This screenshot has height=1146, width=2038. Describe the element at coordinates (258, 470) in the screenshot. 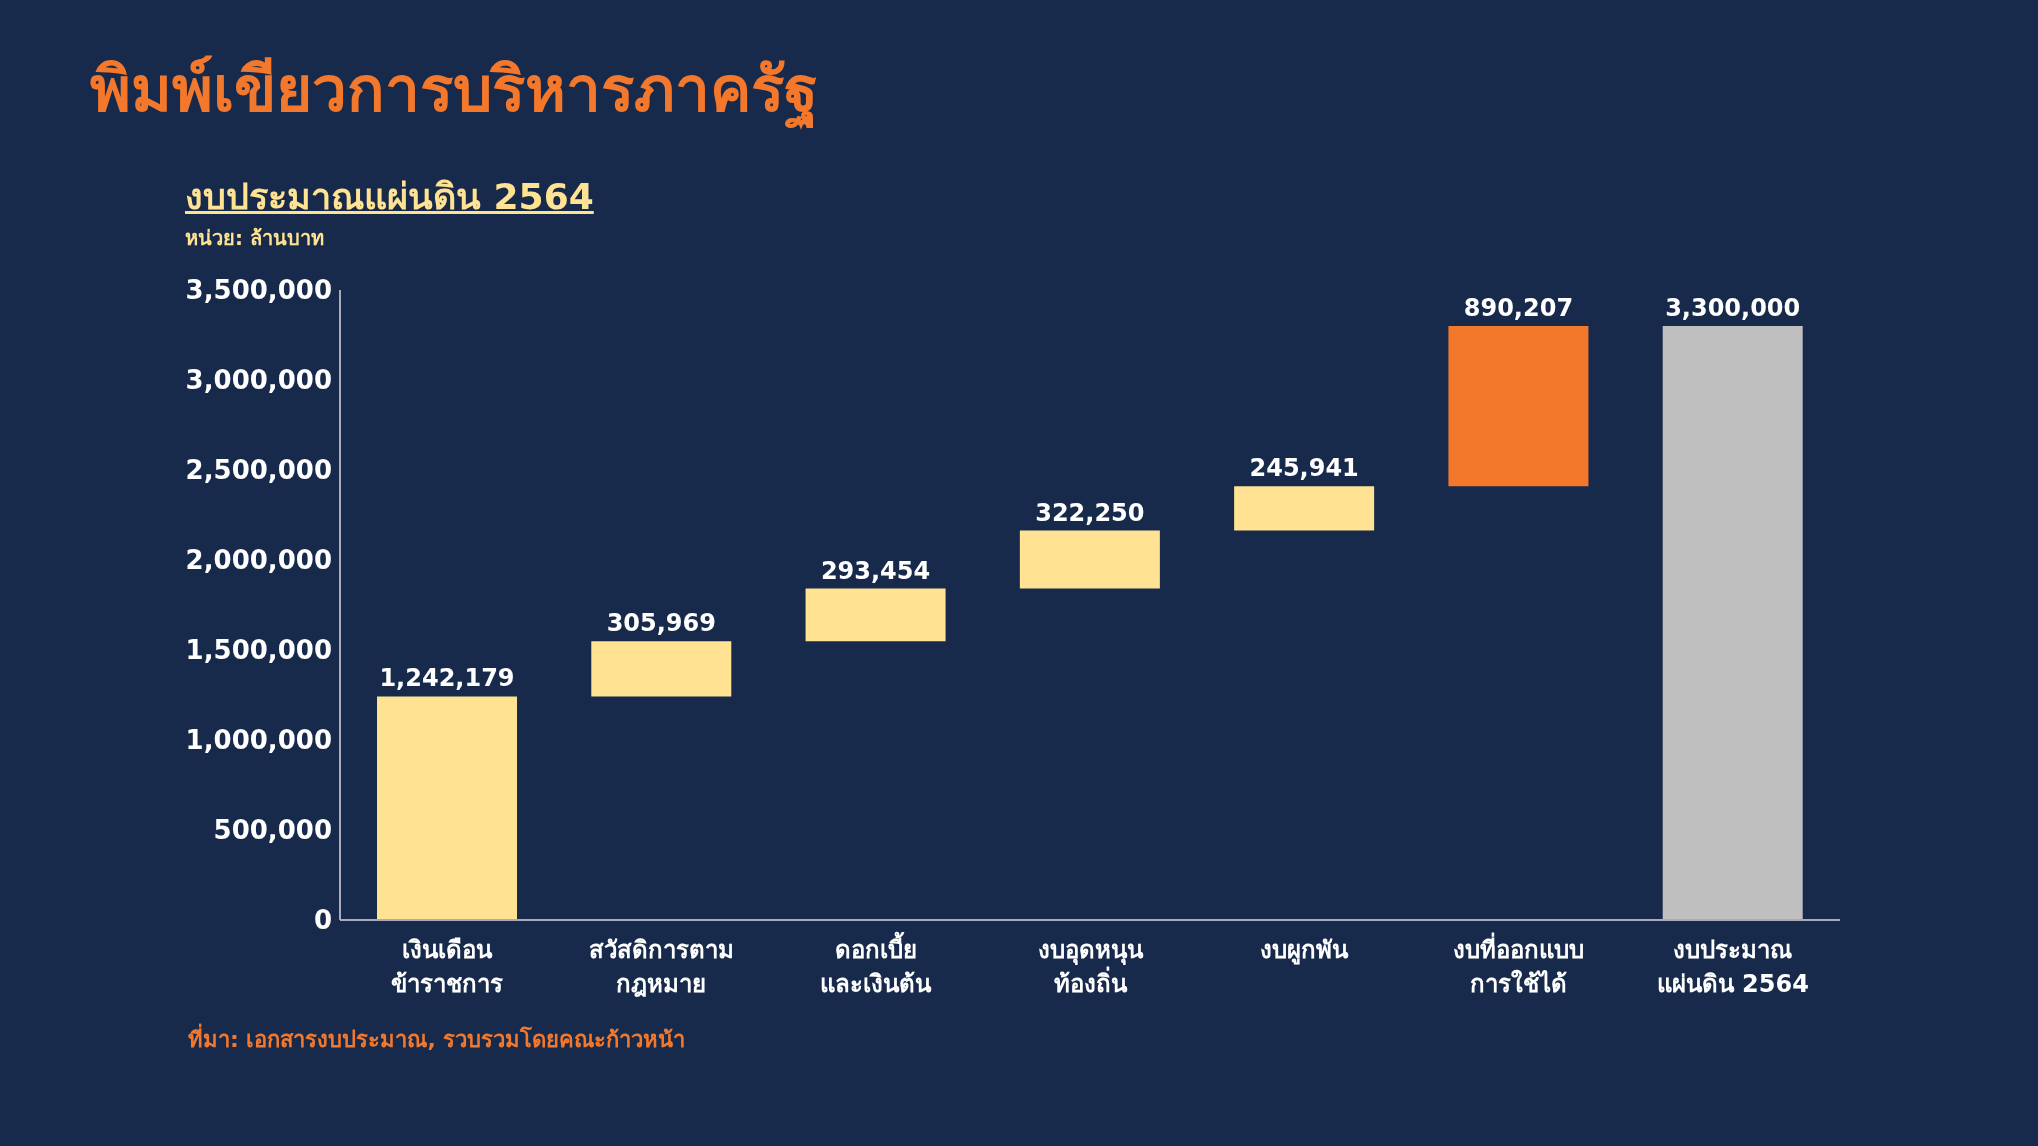

I see `y-tick-label: 2,500,000` at that location.